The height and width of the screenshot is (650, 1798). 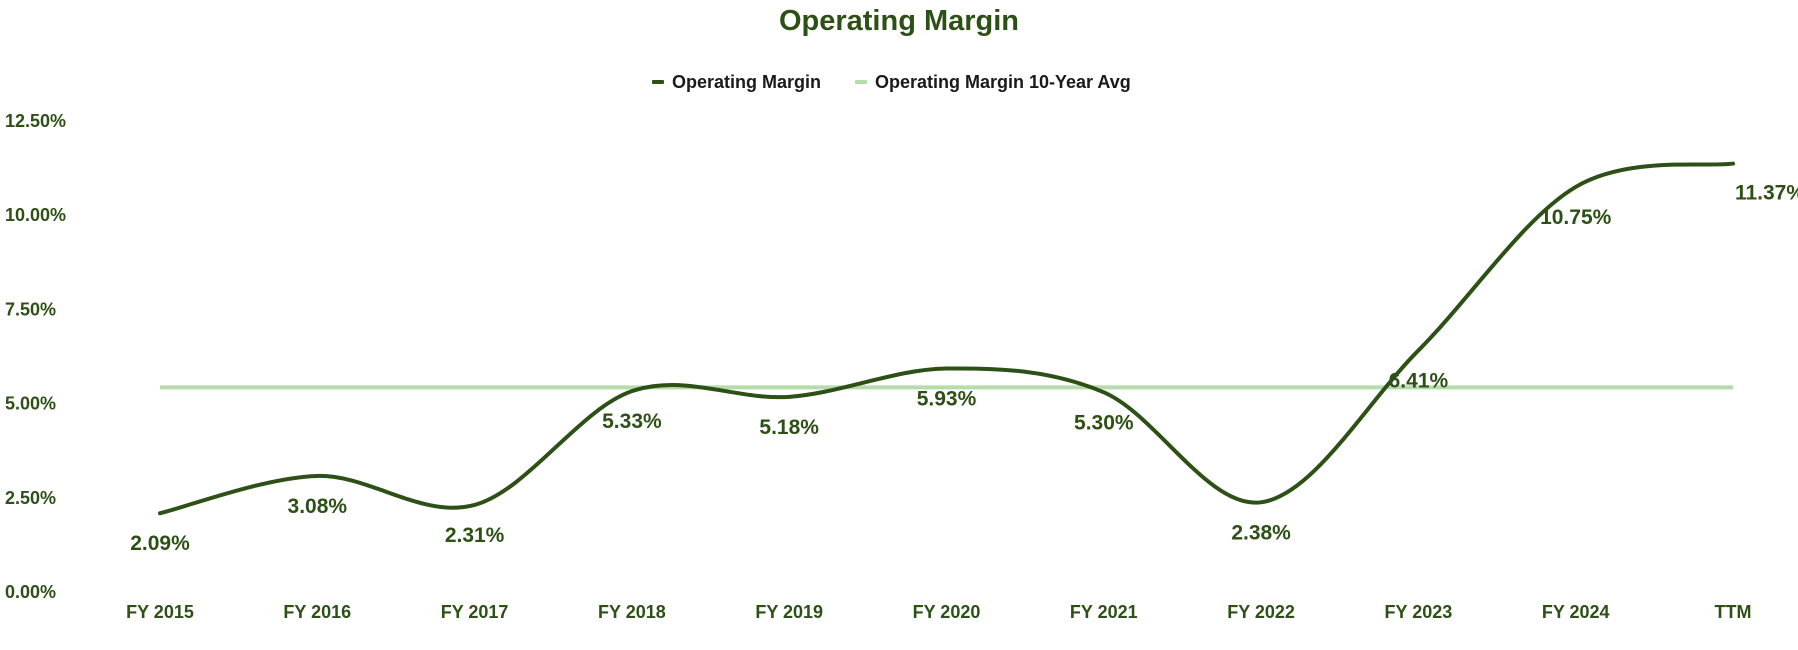 What do you see at coordinates (632, 612) in the screenshot?
I see `x-tick-label: FY 2018` at bounding box center [632, 612].